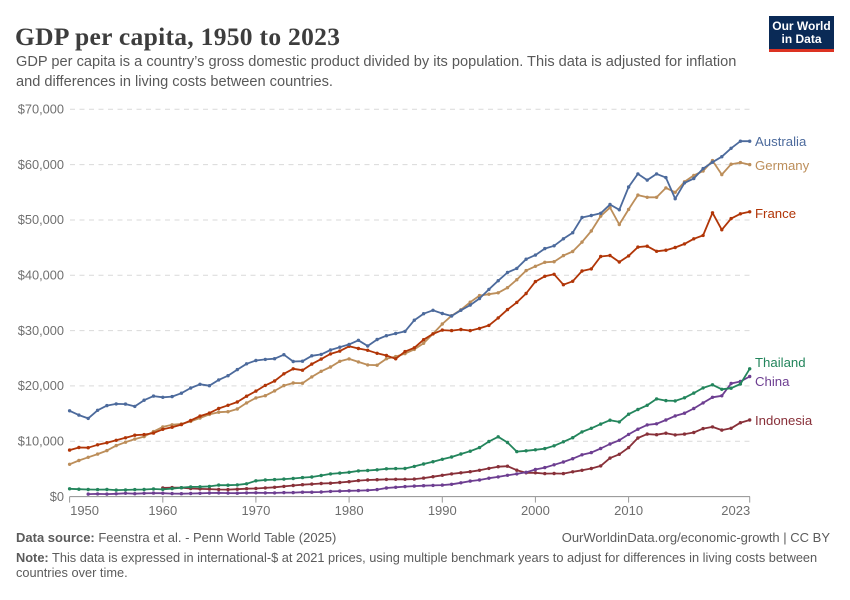 The width and height of the screenshot is (850, 600). I want to click on svg-text: 1970, so click(255, 510).